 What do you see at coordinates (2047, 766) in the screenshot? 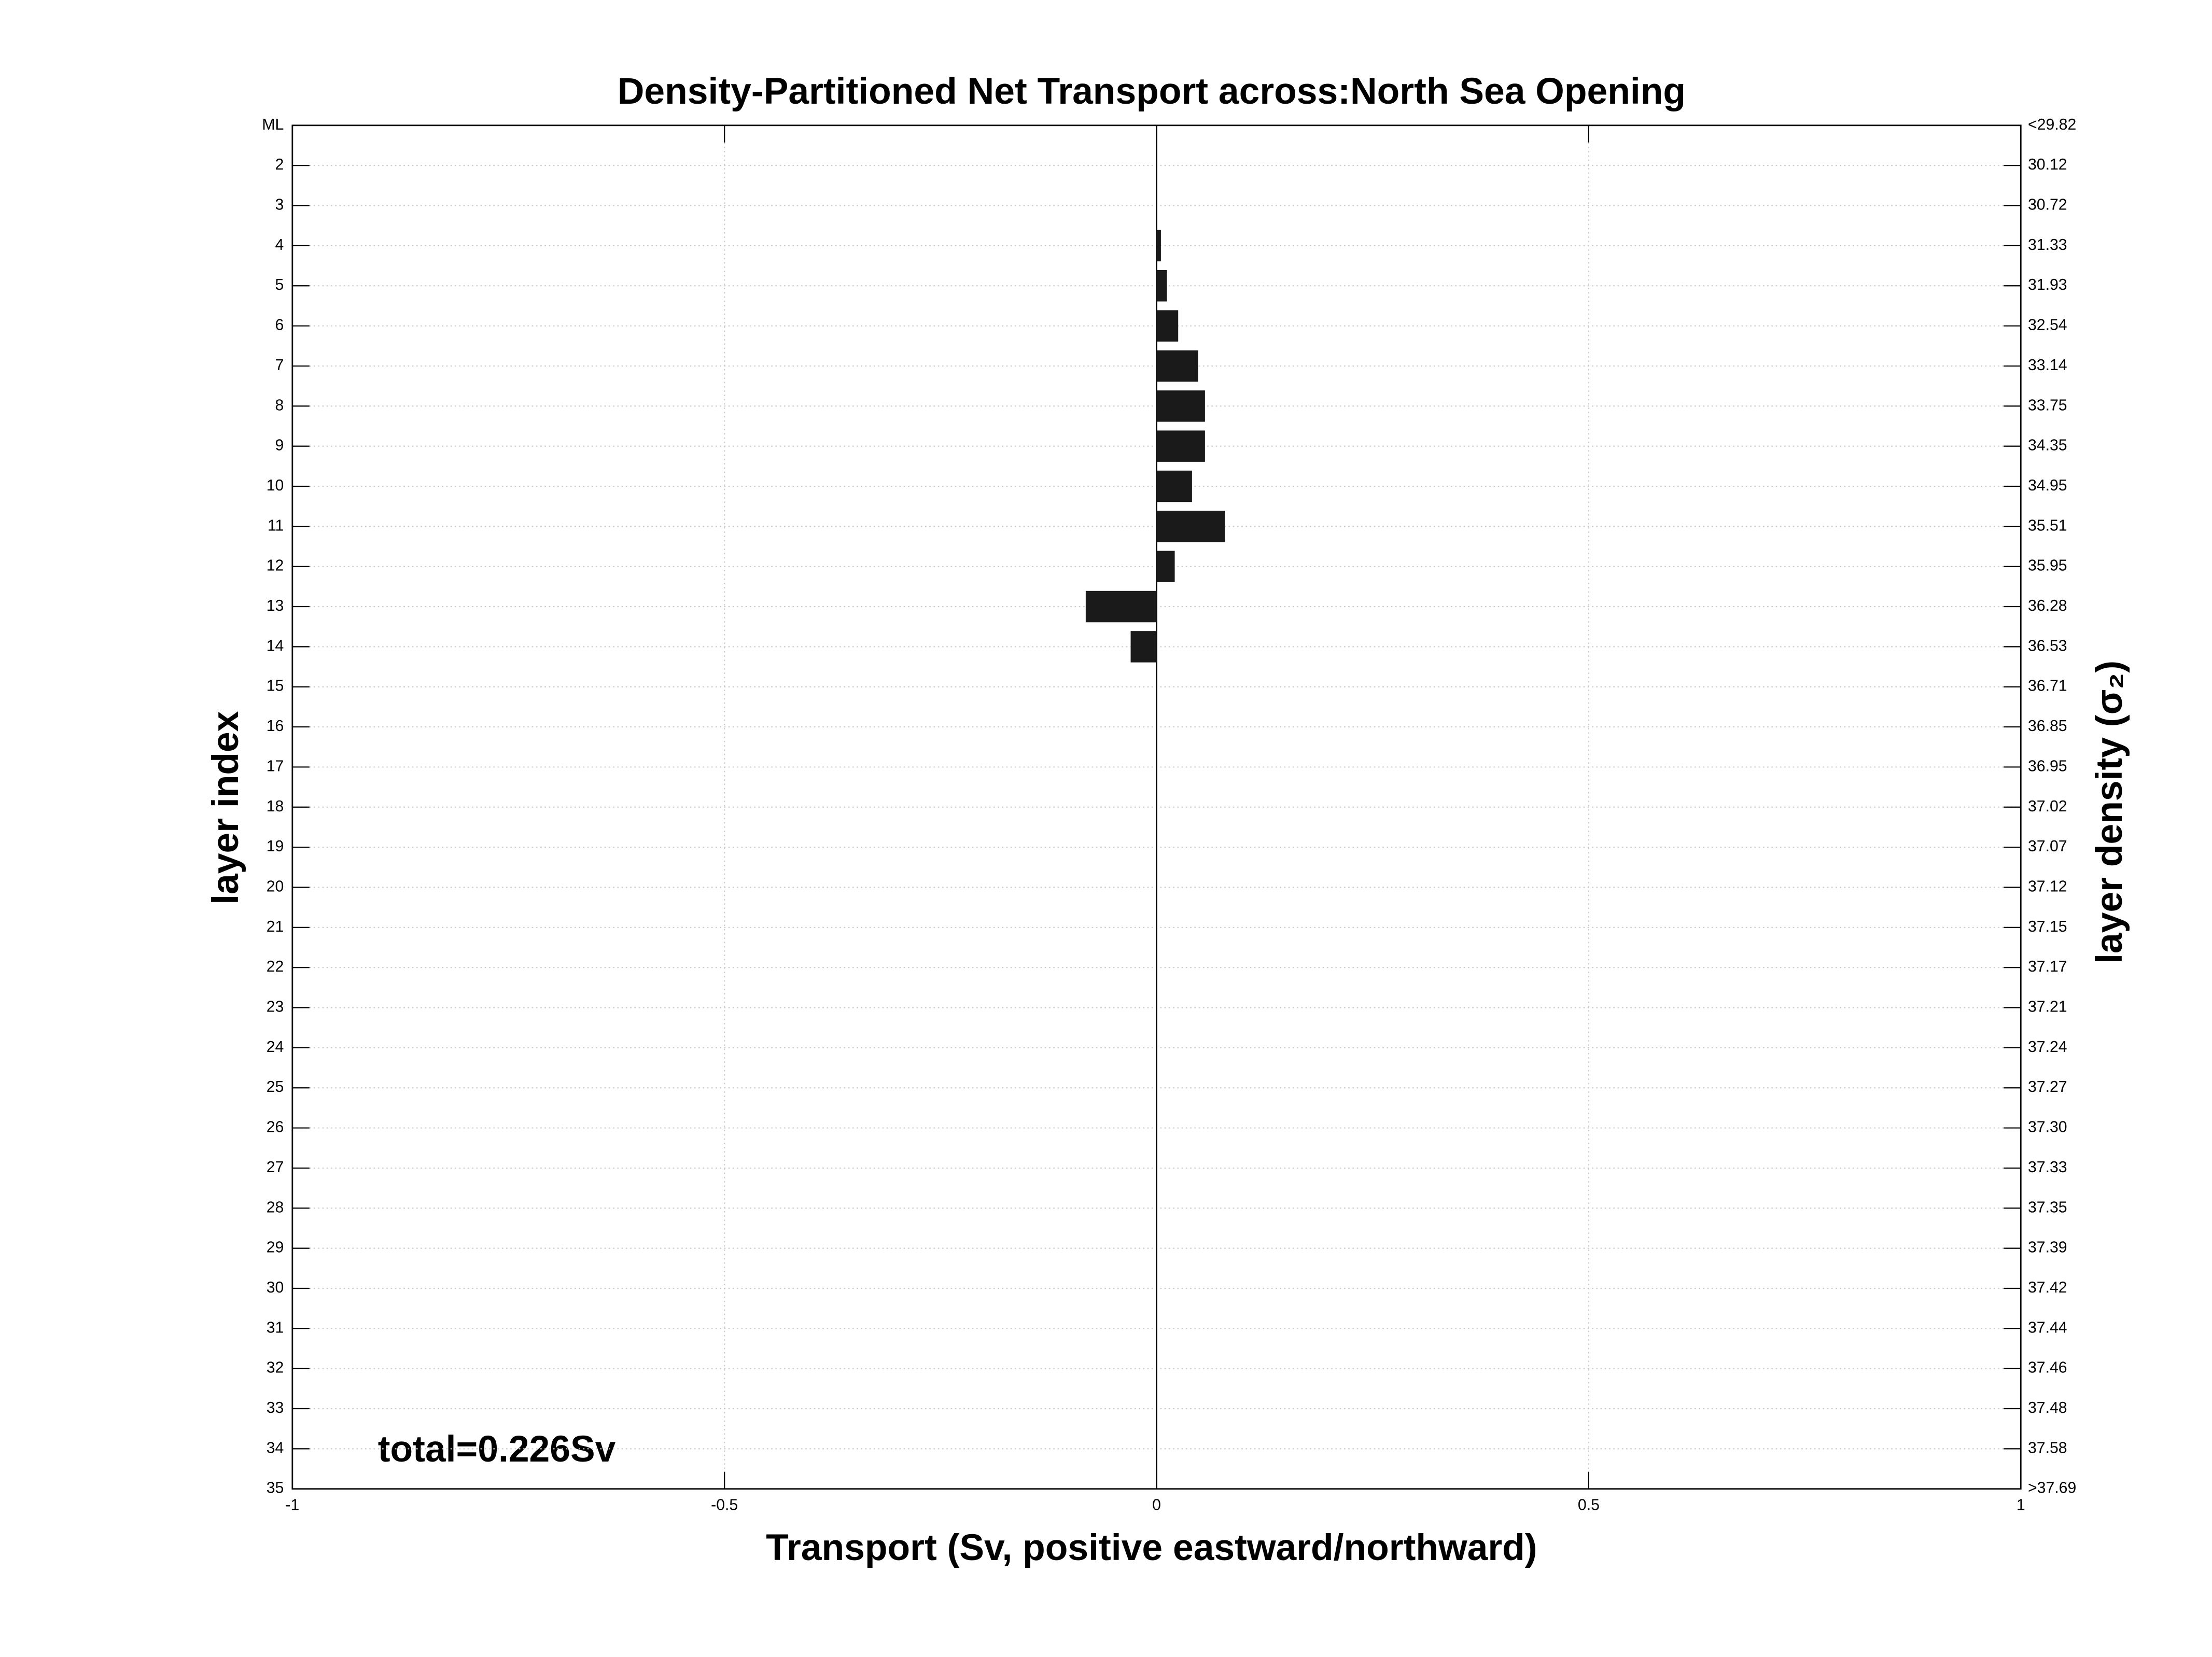
I see `y2-tick-label: 36.95` at bounding box center [2047, 766].